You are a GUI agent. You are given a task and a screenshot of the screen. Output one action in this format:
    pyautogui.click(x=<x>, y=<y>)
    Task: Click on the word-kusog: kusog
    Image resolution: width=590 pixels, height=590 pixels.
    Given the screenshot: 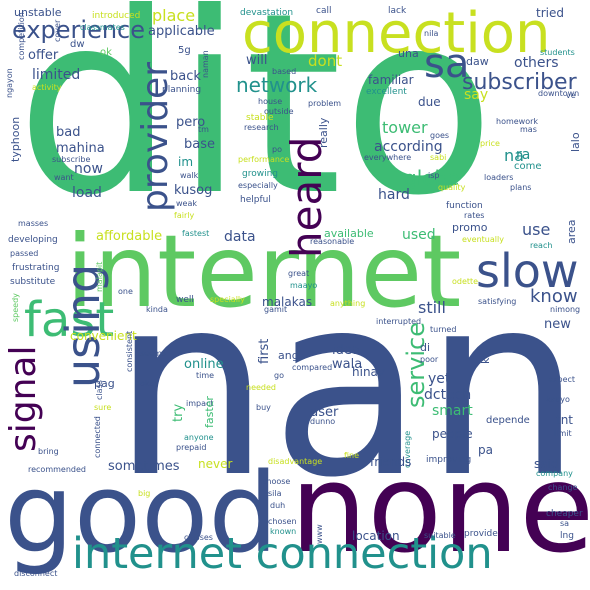 What is the action you would take?
    pyautogui.click(x=193, y=190)
    